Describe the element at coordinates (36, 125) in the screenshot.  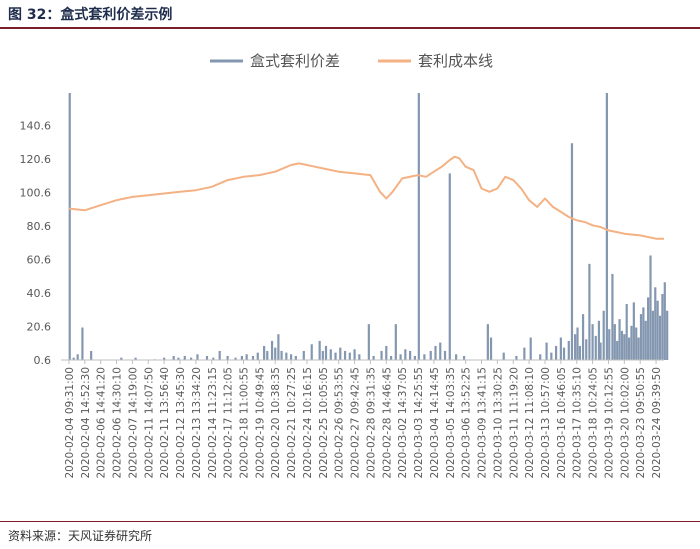
I see `y-tick-label-7: 140.6` at that location.